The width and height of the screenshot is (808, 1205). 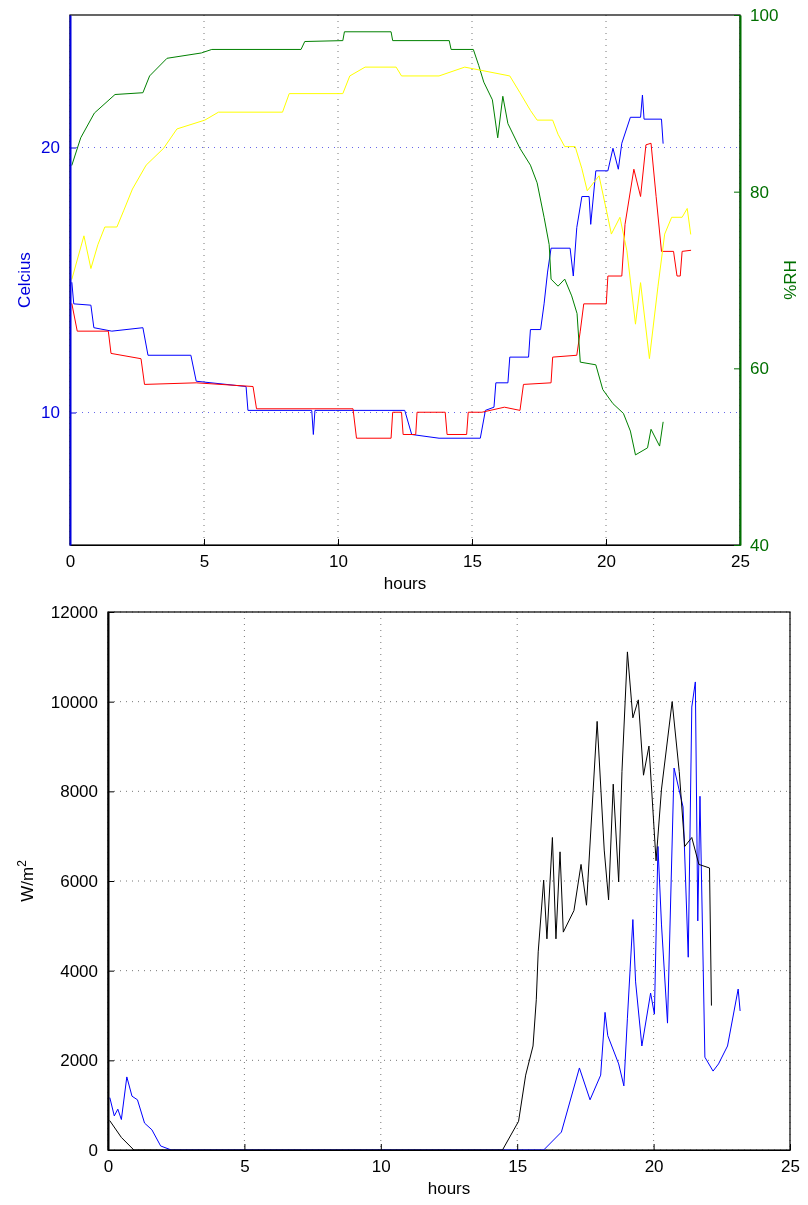 What do you see at coordinates (74, 612) in the screenshot?
I see `y-tick-label: 12000` at bounding box center [74, 612].